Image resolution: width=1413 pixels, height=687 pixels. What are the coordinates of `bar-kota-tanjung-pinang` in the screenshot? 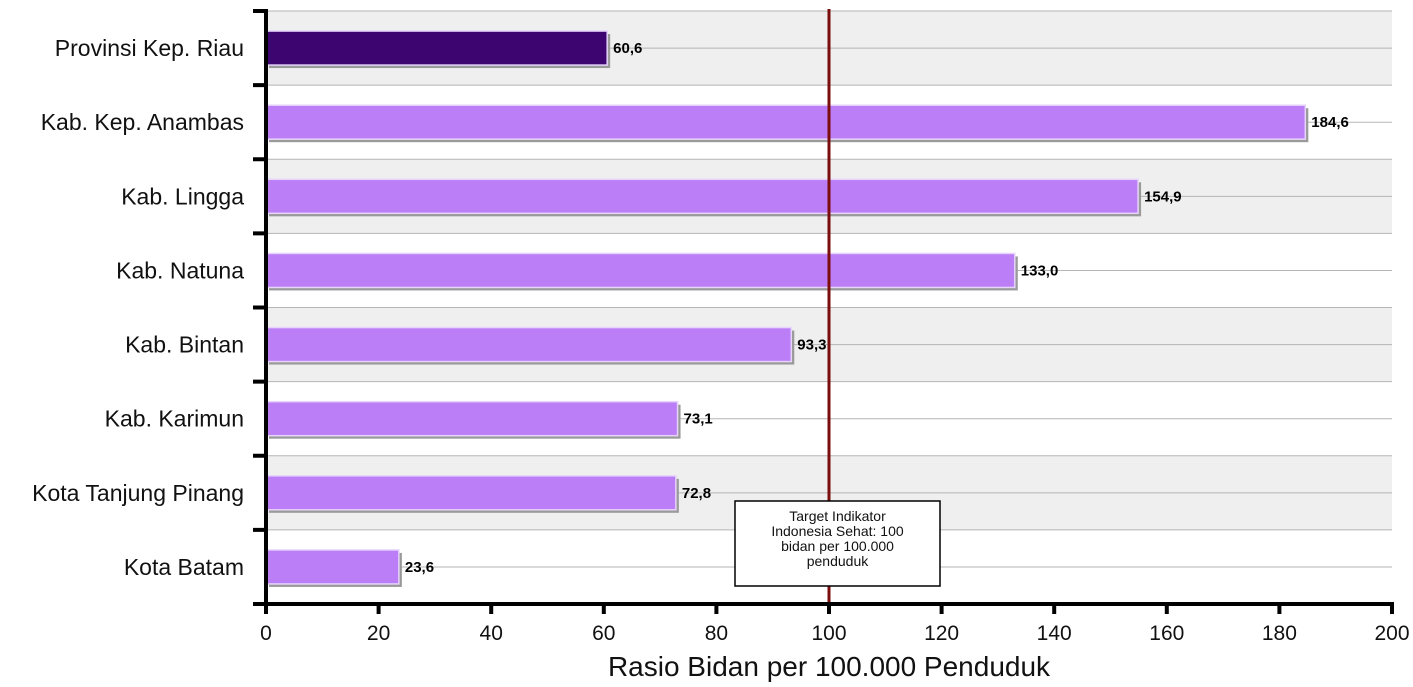 It's located at (471, 493).